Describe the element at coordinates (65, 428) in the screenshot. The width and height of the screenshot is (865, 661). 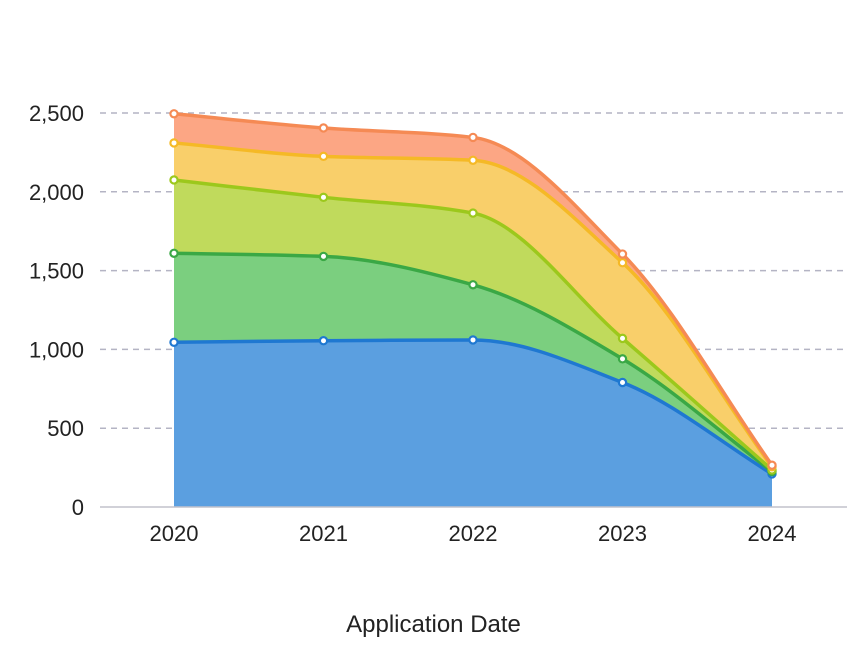
I see `y-tick-label: 500` at that location.